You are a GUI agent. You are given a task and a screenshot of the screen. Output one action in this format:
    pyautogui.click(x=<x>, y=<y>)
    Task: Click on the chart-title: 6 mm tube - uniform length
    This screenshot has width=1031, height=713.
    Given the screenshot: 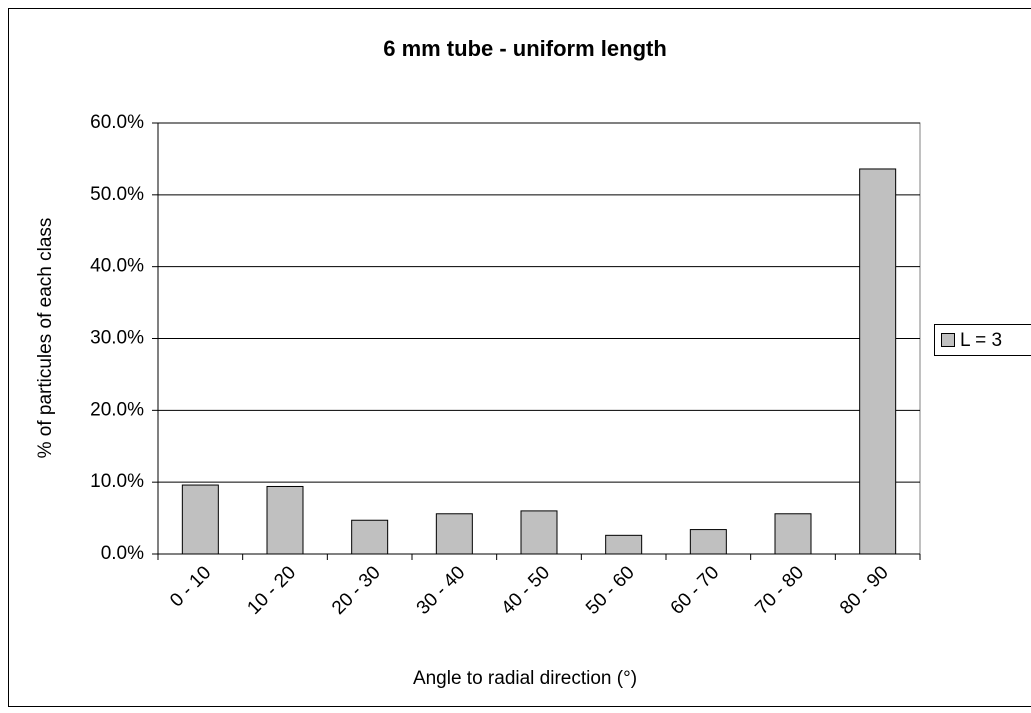 What is the action you would take?
    pyautogui.click(x=525, y=48)
    